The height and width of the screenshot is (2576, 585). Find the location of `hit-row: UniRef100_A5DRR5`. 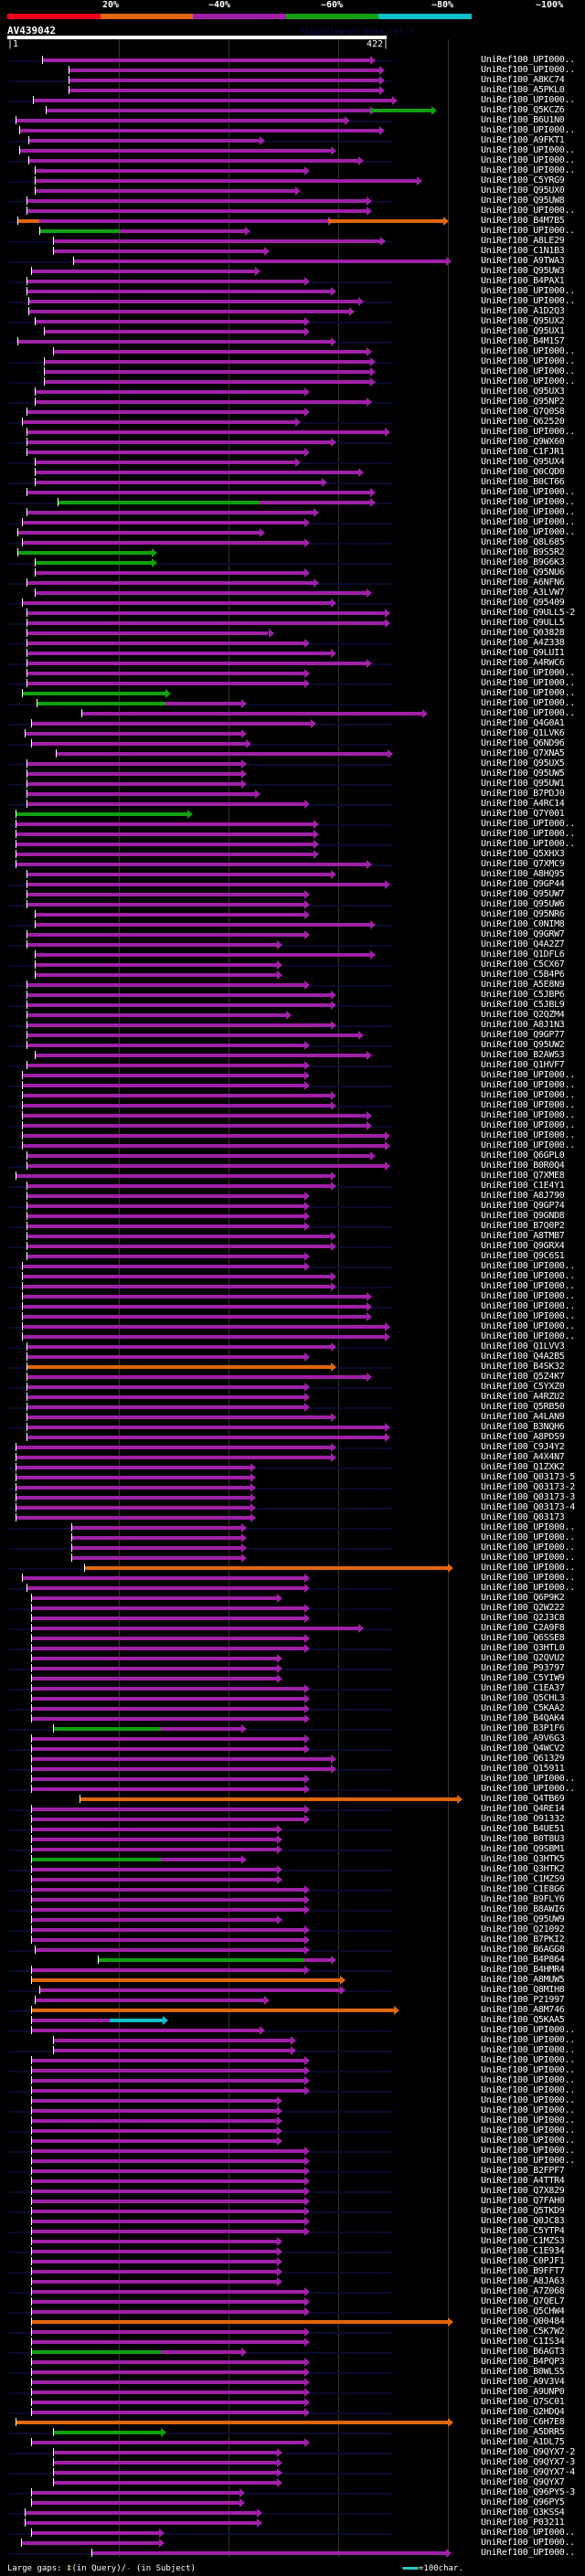

hit-row: UniRef100_A5DRR5 is located at coordinates (293, 2432).